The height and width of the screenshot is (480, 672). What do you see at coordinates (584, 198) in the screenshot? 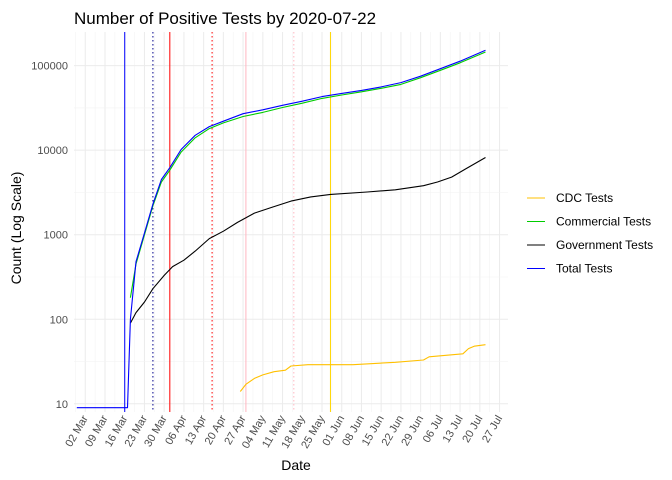
I see `legend-label: CDC Tests` at bounding box center [584, 198].